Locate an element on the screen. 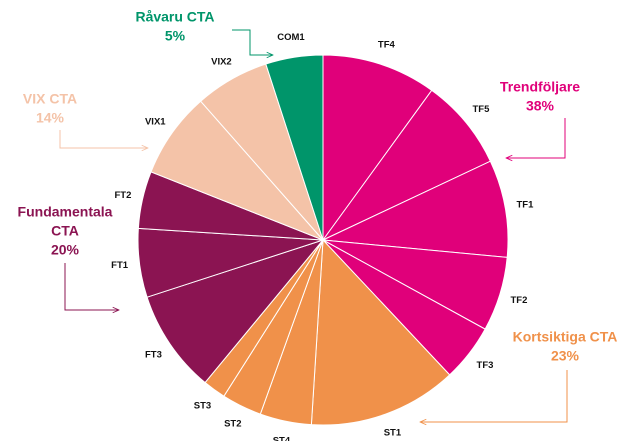 The height and width of the screenshot is (441, 633). group-label: CTA is located at coordinates (65, 231).